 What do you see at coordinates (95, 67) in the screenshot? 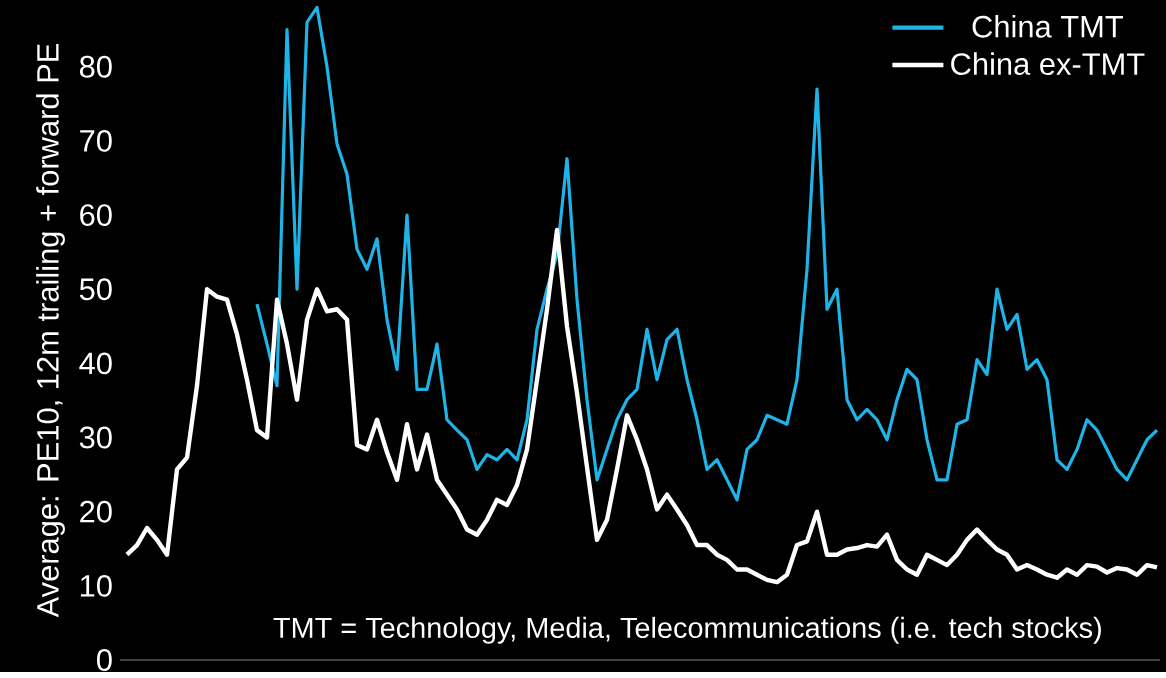
I see `y-tick-label: 80` at bounding box center [95, 67].